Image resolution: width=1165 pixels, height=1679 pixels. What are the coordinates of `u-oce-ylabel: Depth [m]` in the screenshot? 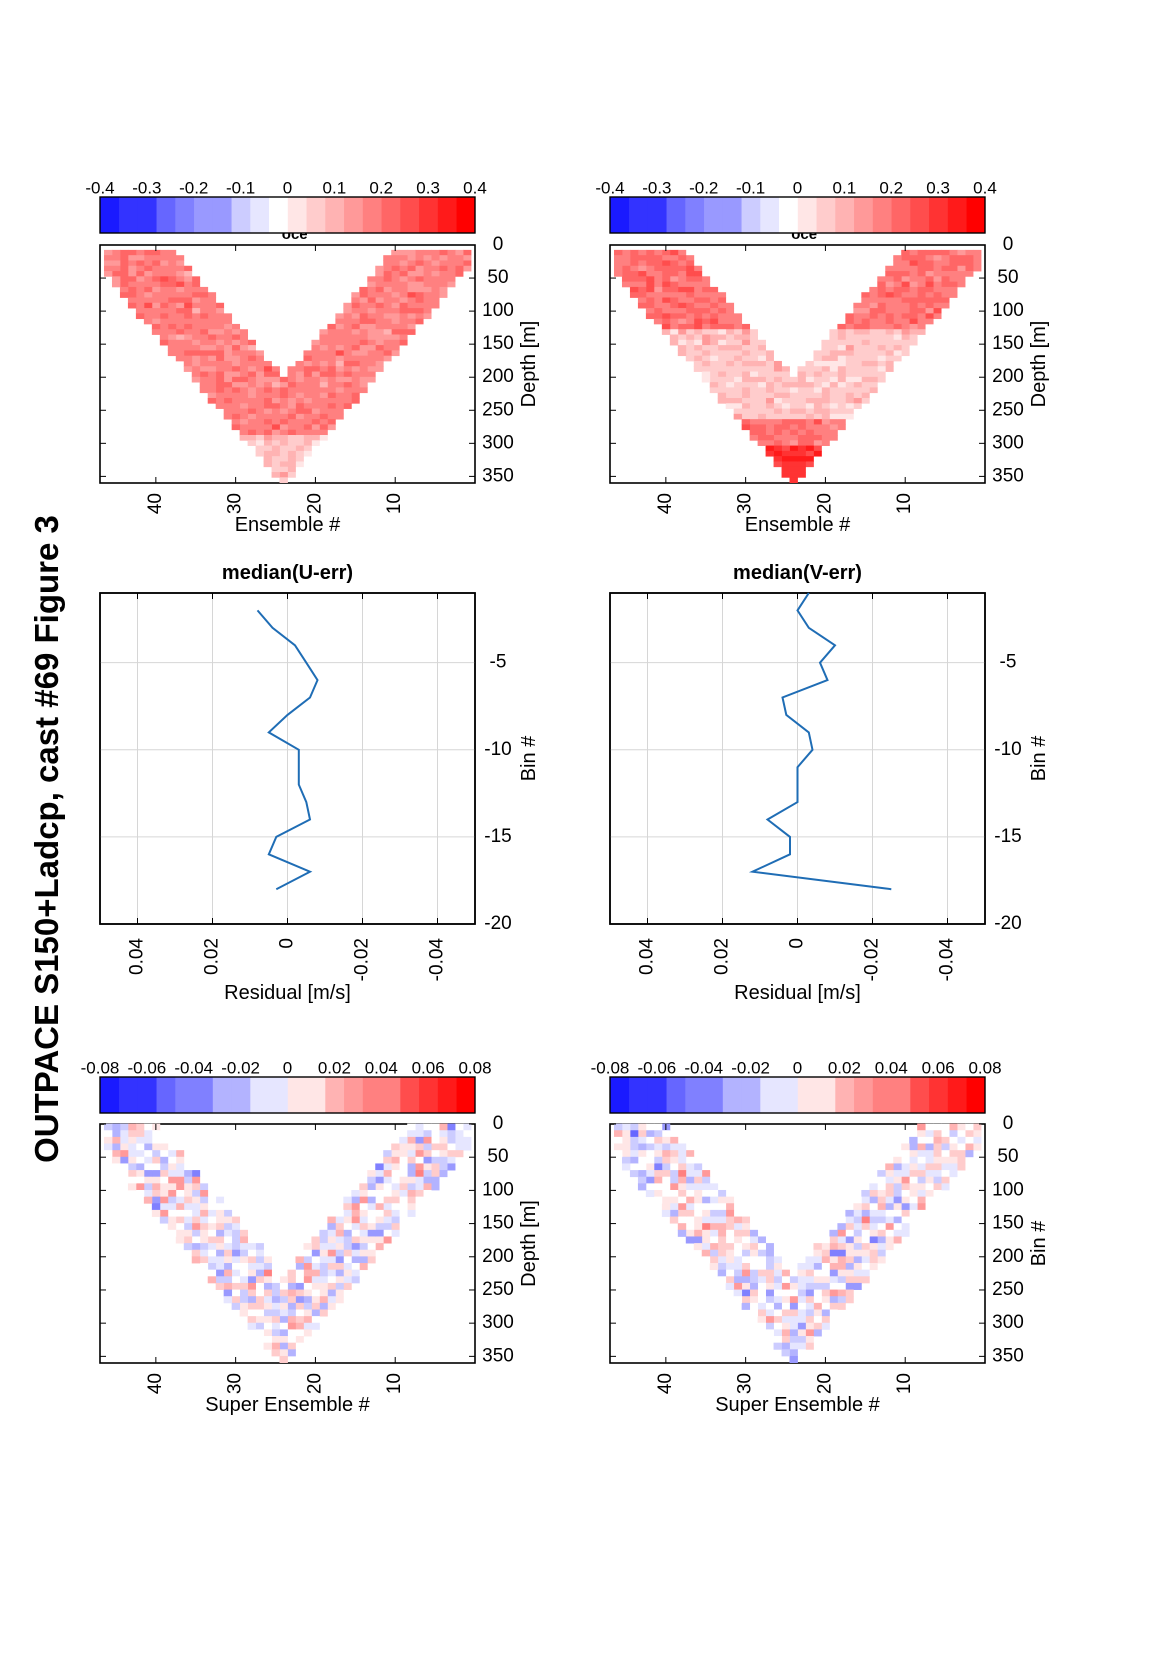 It's located at (529, 364).